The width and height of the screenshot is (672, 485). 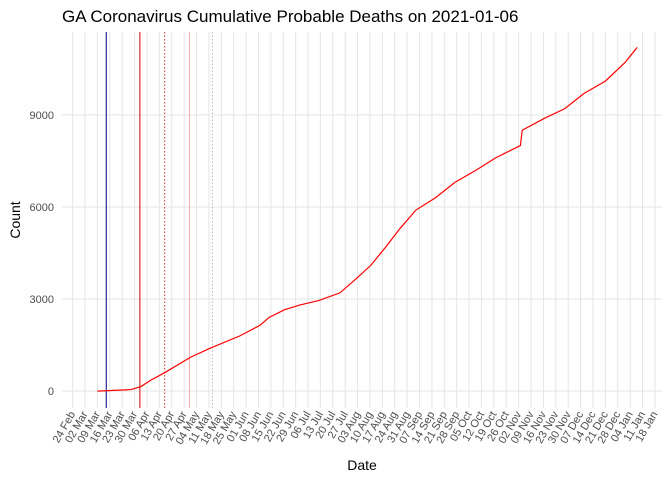 What do you see at coordinates (15, 219) in the screenshot?
I see `y-axis-label: Count` at bounding box center [15, 219].